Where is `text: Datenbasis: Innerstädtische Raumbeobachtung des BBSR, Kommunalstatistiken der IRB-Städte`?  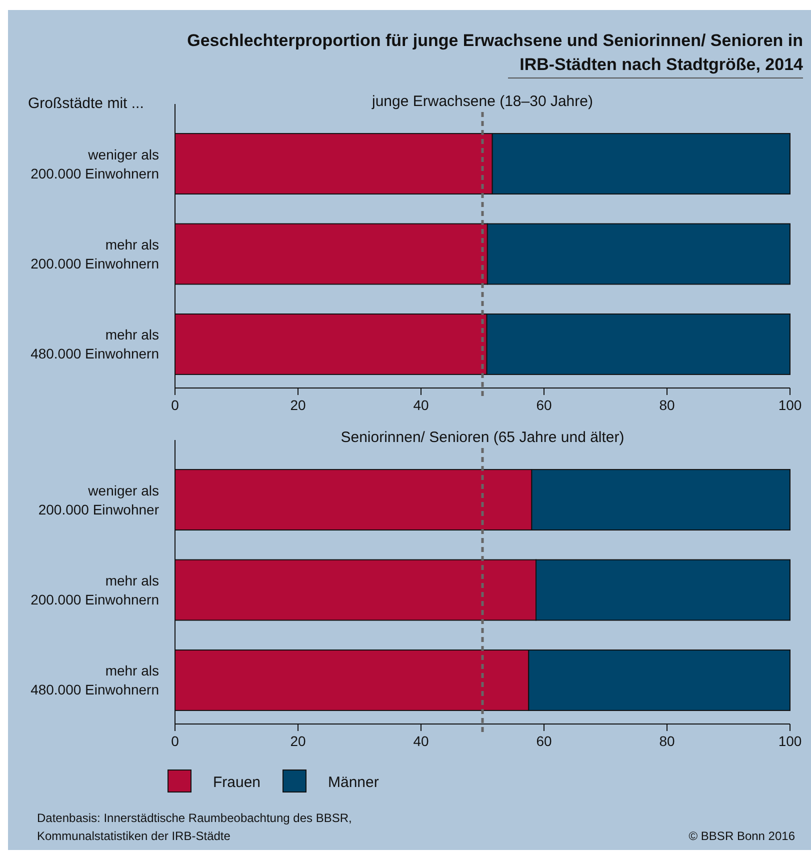 text: Datenbasis: Innerstädtische Raumbeobachtung des BBSR, Kommunalstatistiken der IRB-Städte is located at coordinates (194, 827).